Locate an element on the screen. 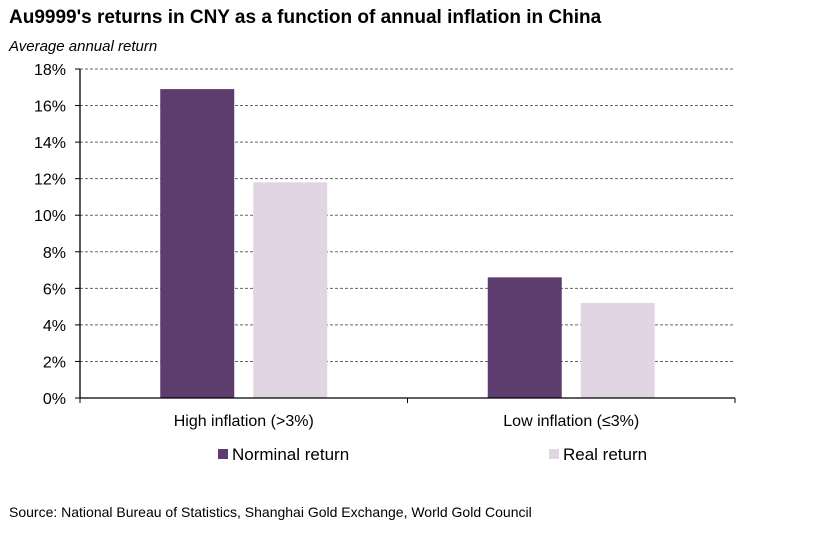 This screenshot has width=840, height=539. y-tick-label: 16% is located at coordinates (50, 107).